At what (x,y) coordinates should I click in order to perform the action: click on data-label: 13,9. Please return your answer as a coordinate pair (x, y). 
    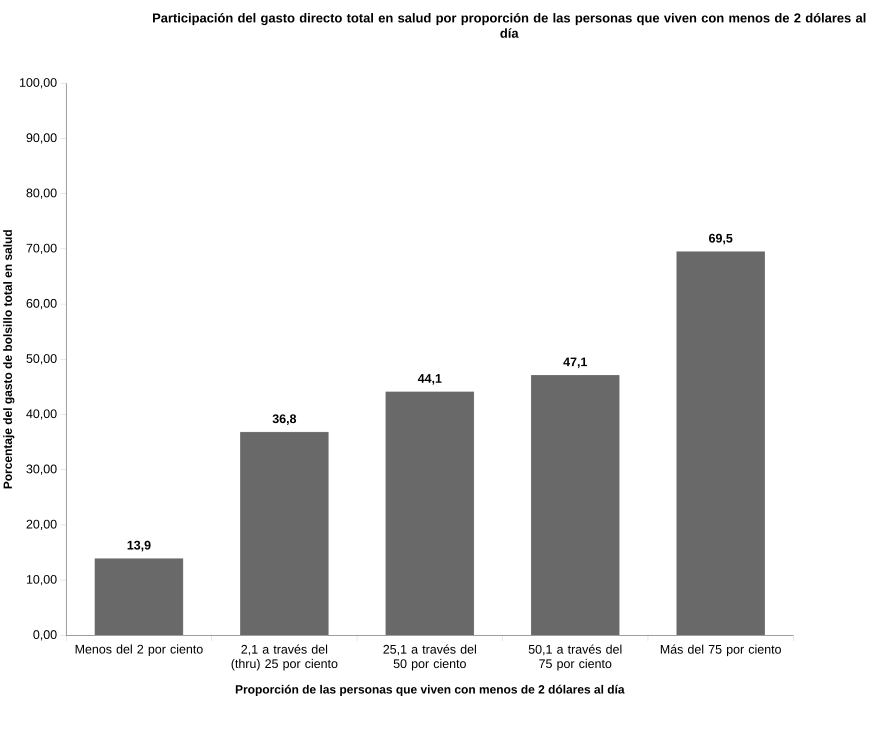
    Looking at the image, I should click on (139, 546).